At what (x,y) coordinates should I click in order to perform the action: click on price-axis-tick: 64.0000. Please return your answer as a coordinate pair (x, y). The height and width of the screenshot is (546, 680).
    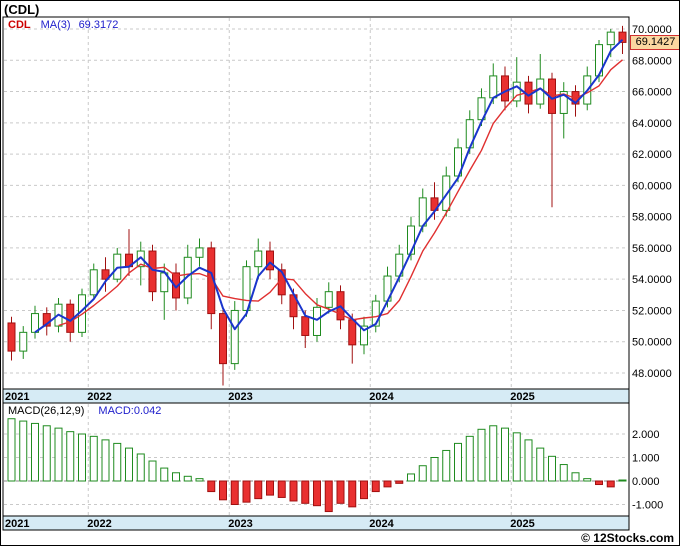
    Looking at the image, I should click on (652, 124).